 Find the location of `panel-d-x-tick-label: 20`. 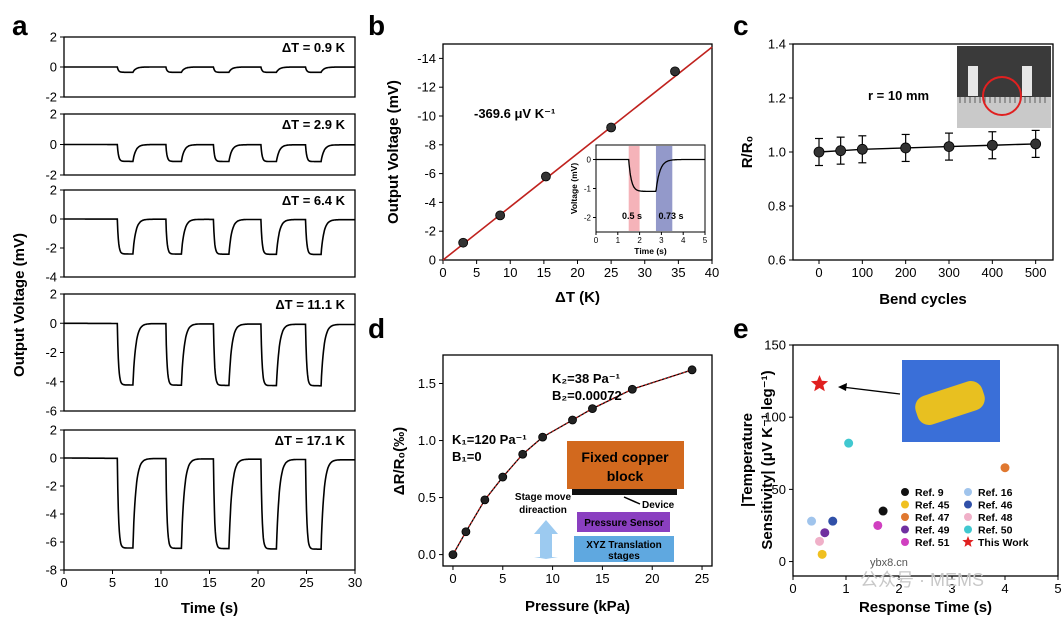

panel-d-x-tick-label: 20 is located at coordinates (652, 578).